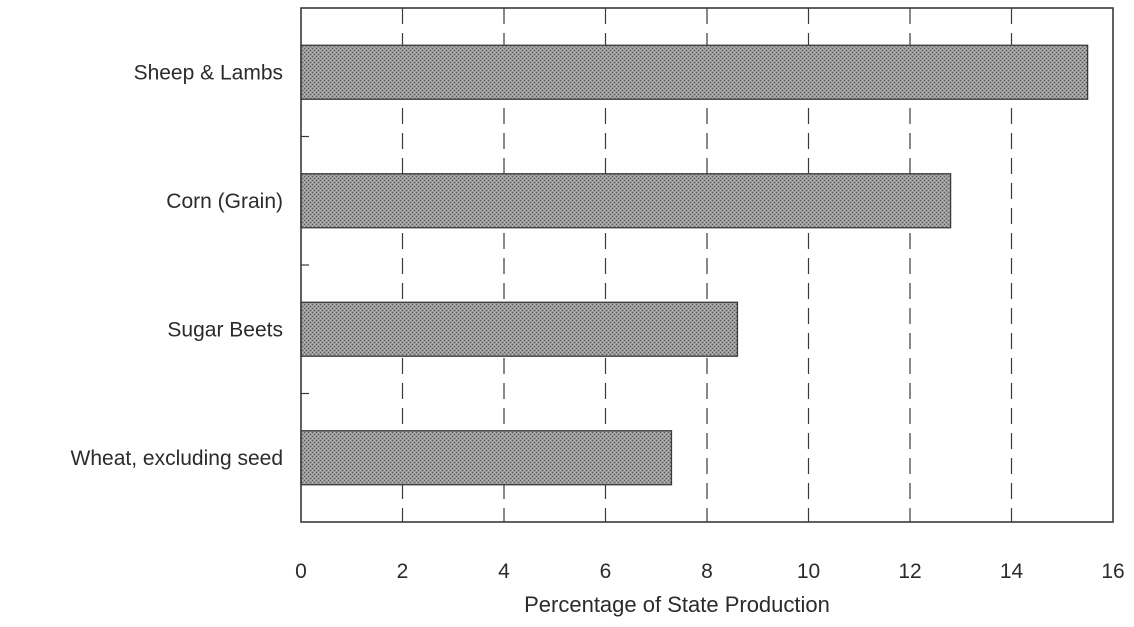 The width and height of the screenshot is (1134, 627). Describe the element at coordinates (305, 265) in the screenshot. I see `y-ticks` at that location.